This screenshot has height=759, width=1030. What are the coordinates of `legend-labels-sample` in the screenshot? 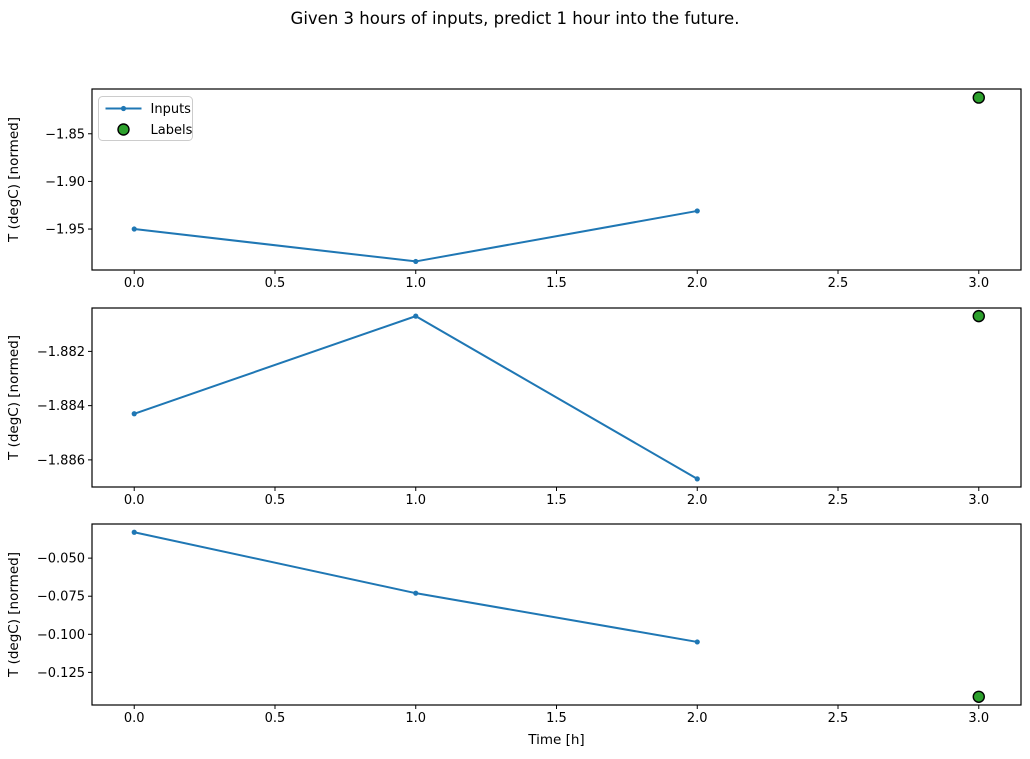 It's located at (123, 129).